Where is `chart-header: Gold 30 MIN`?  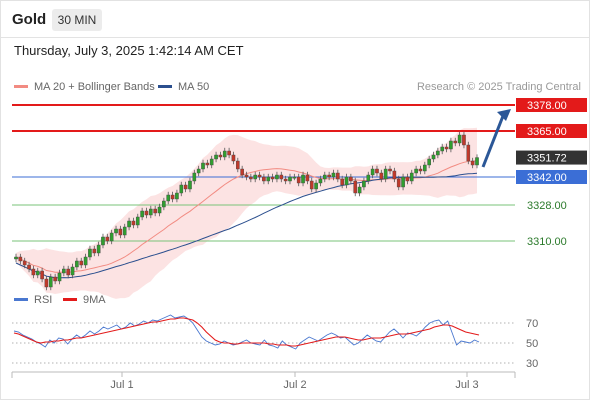
chart-header: Gold 30 MIN is located at coordinates (295, 19).